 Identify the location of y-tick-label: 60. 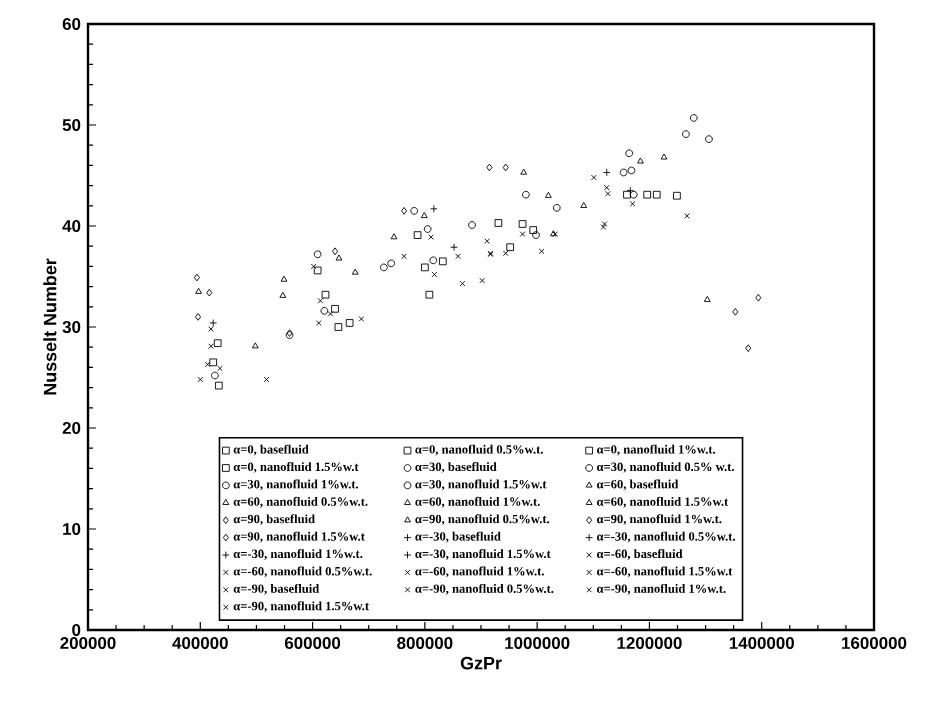
(71, 24).